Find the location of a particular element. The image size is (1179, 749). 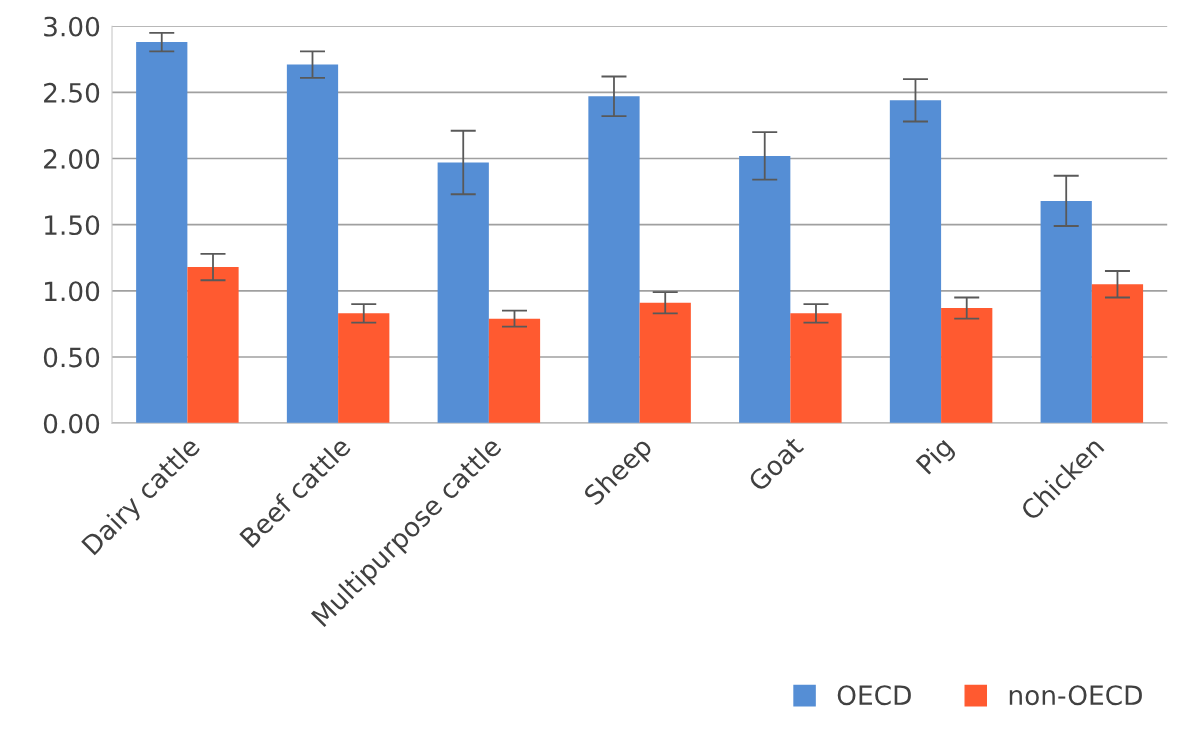

x-tick-label: Pig is located at coordinates (936, 457).